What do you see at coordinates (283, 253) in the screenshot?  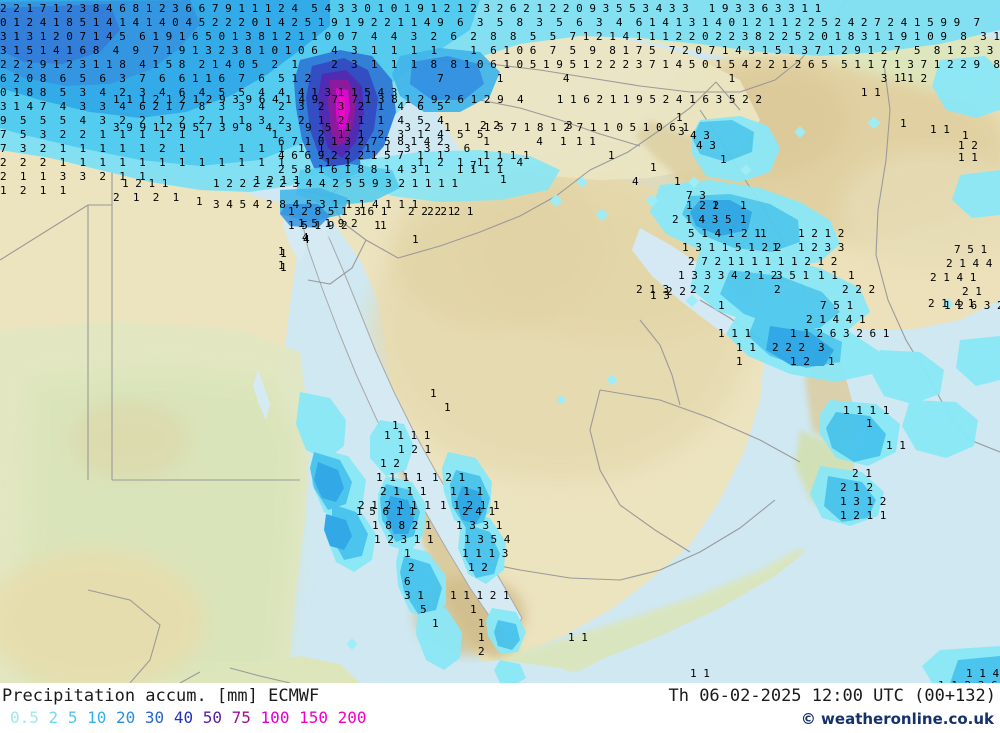 I see `value-row: 1` at bounding box center [283, 253].